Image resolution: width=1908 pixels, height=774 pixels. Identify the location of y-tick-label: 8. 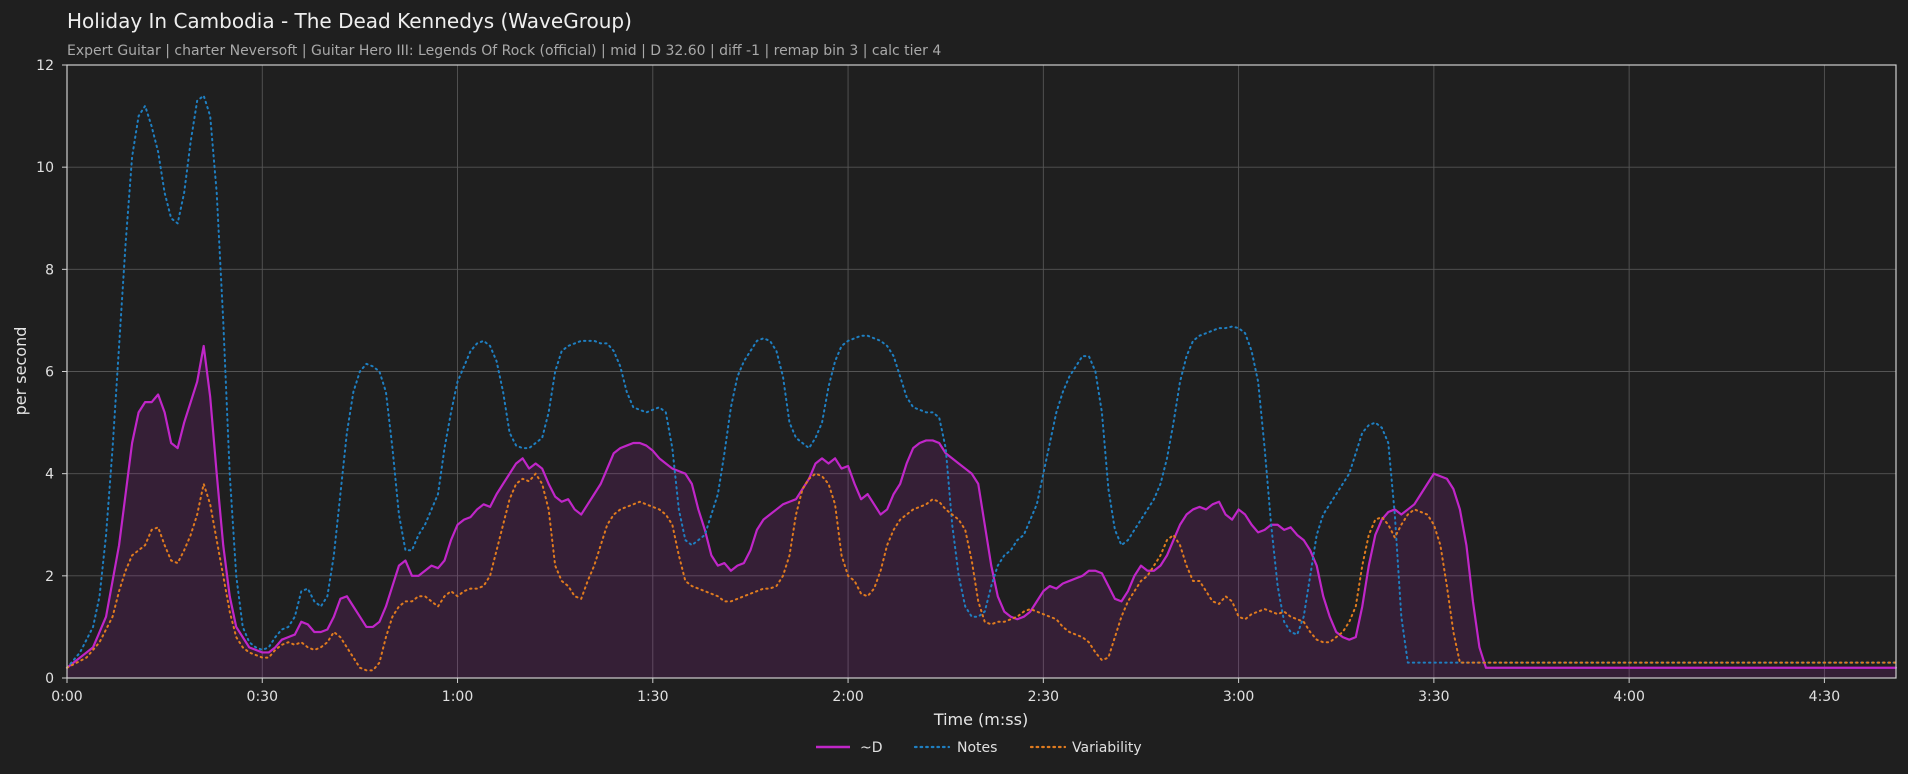
(49, 270).